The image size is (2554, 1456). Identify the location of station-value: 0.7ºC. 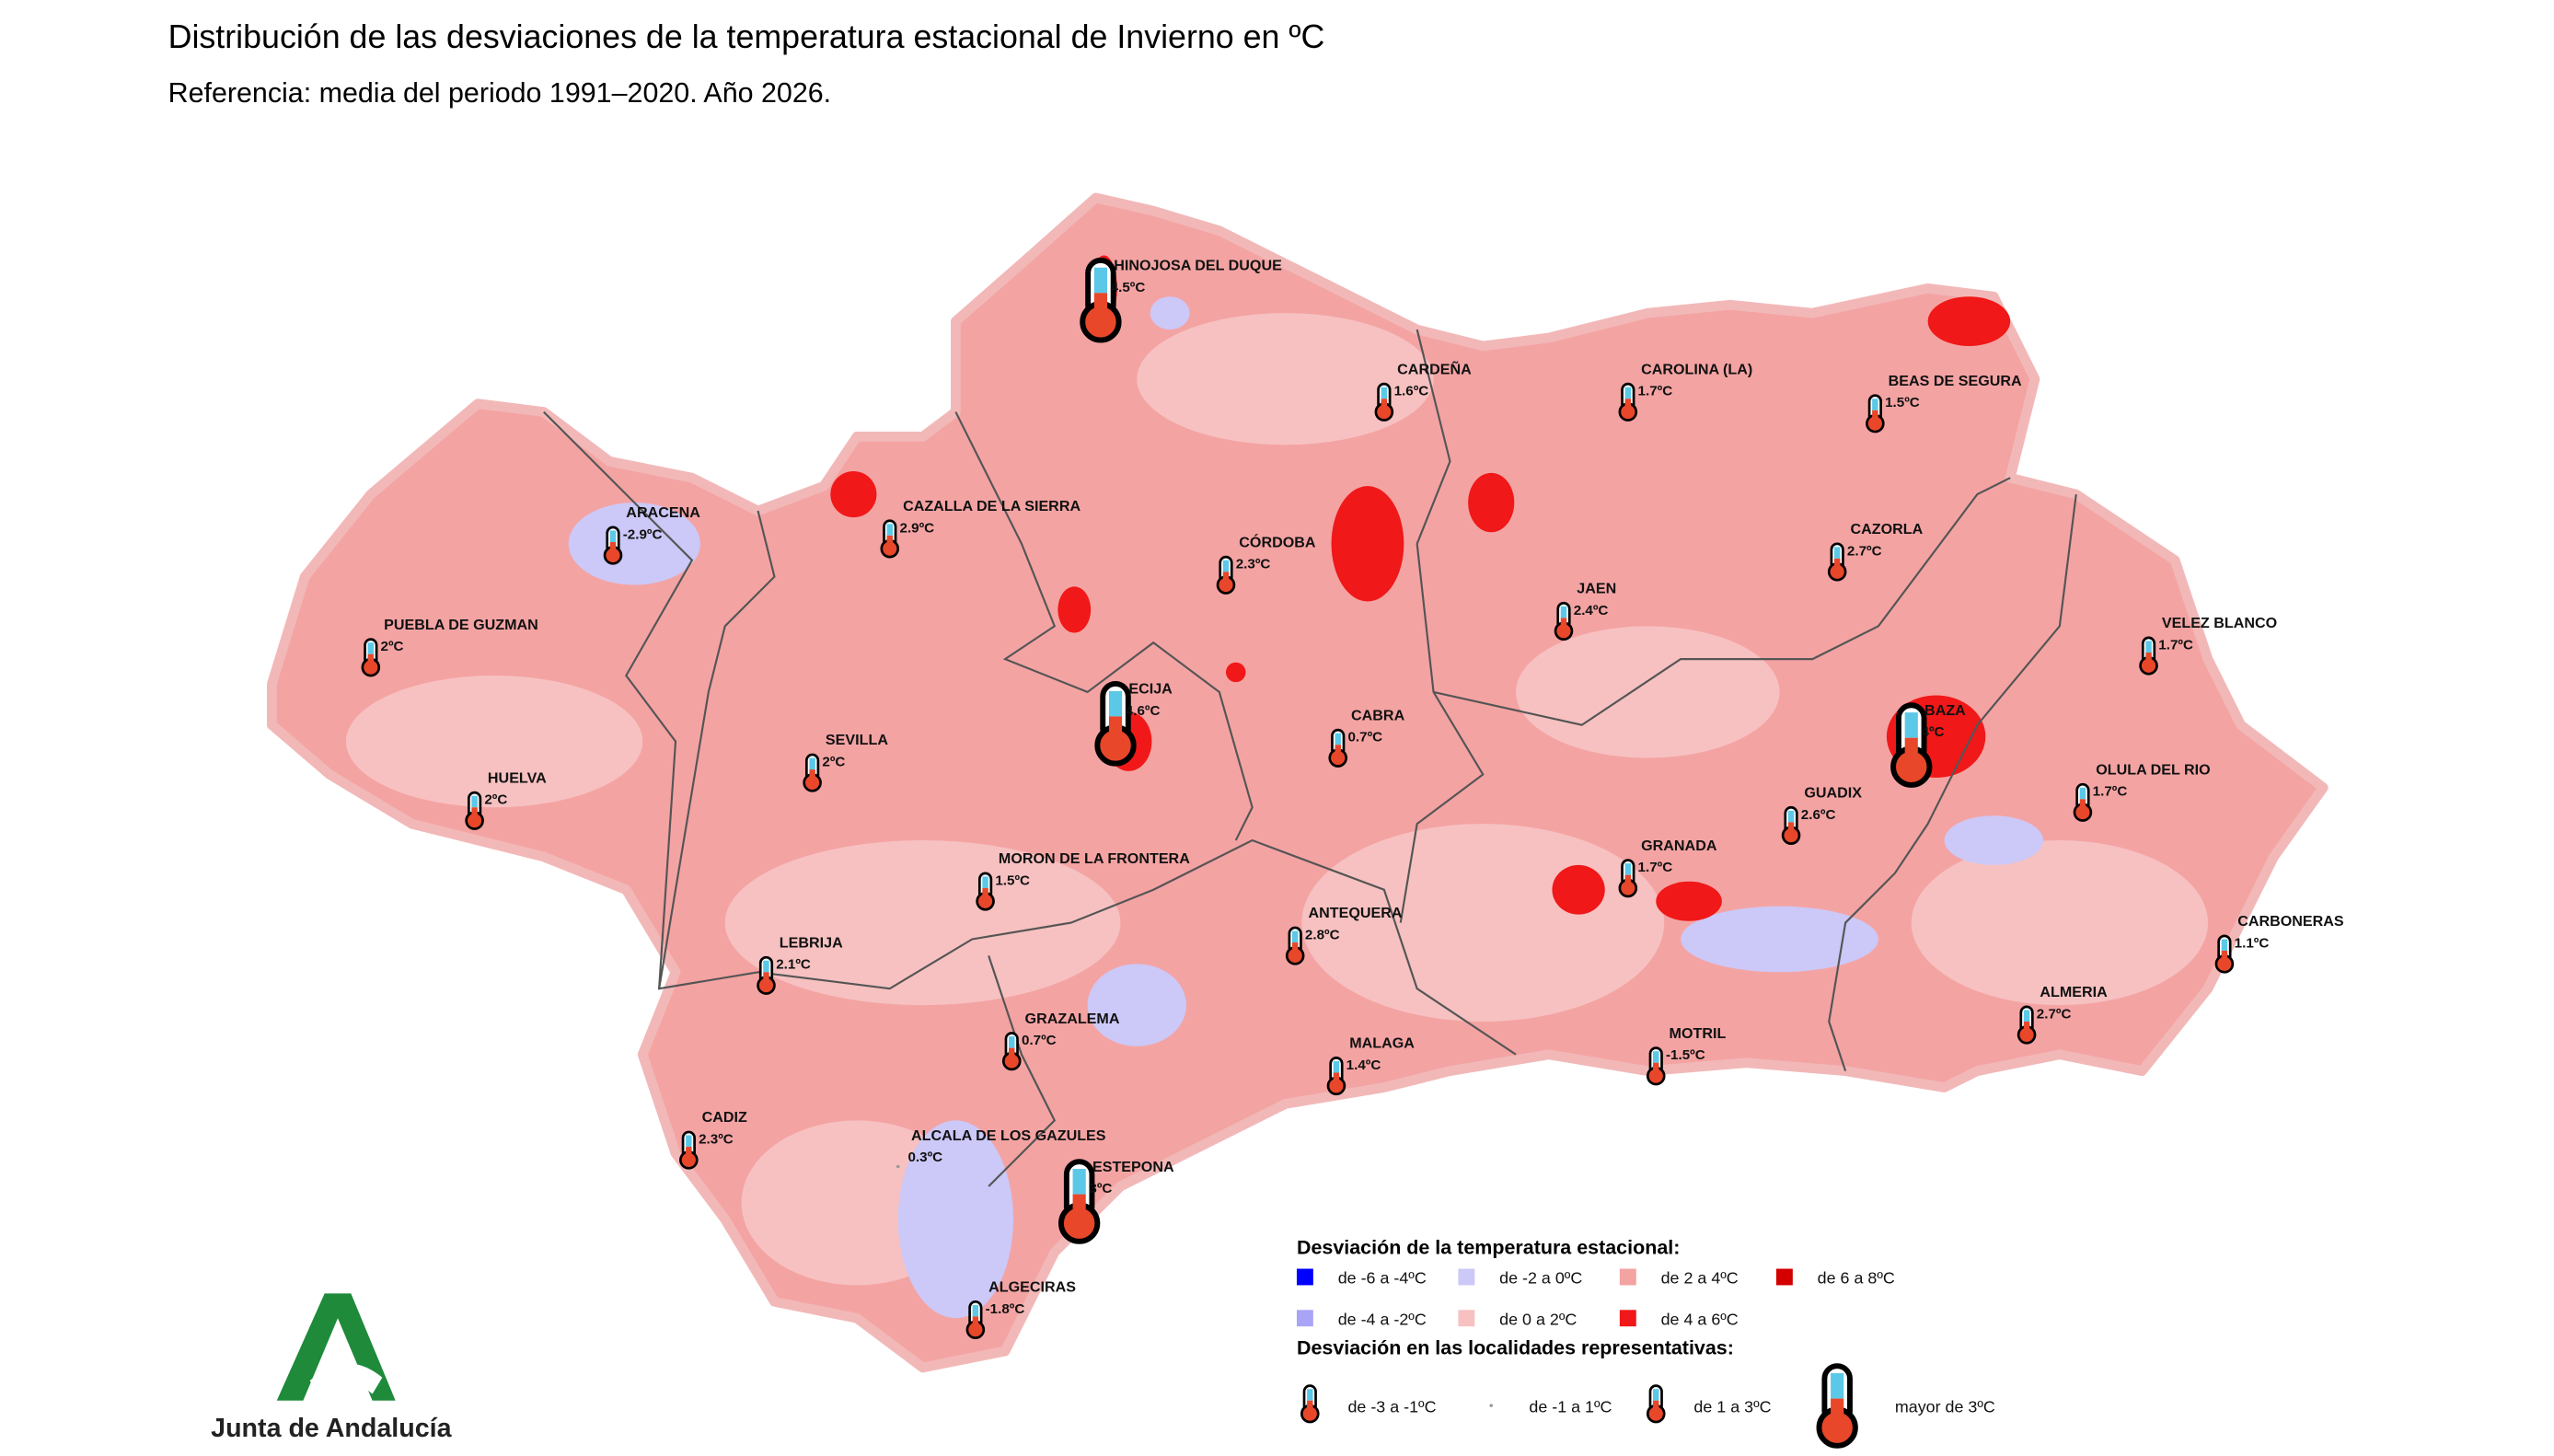
(1039, 1040).